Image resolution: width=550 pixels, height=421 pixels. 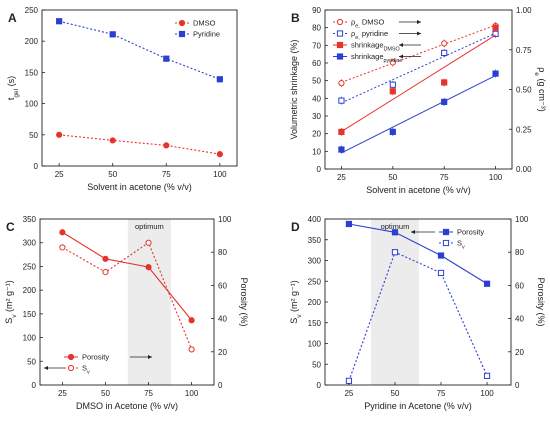 I want to click on panel-a-legend-item-1-label: Pyridine, so click(x=206, y=34).